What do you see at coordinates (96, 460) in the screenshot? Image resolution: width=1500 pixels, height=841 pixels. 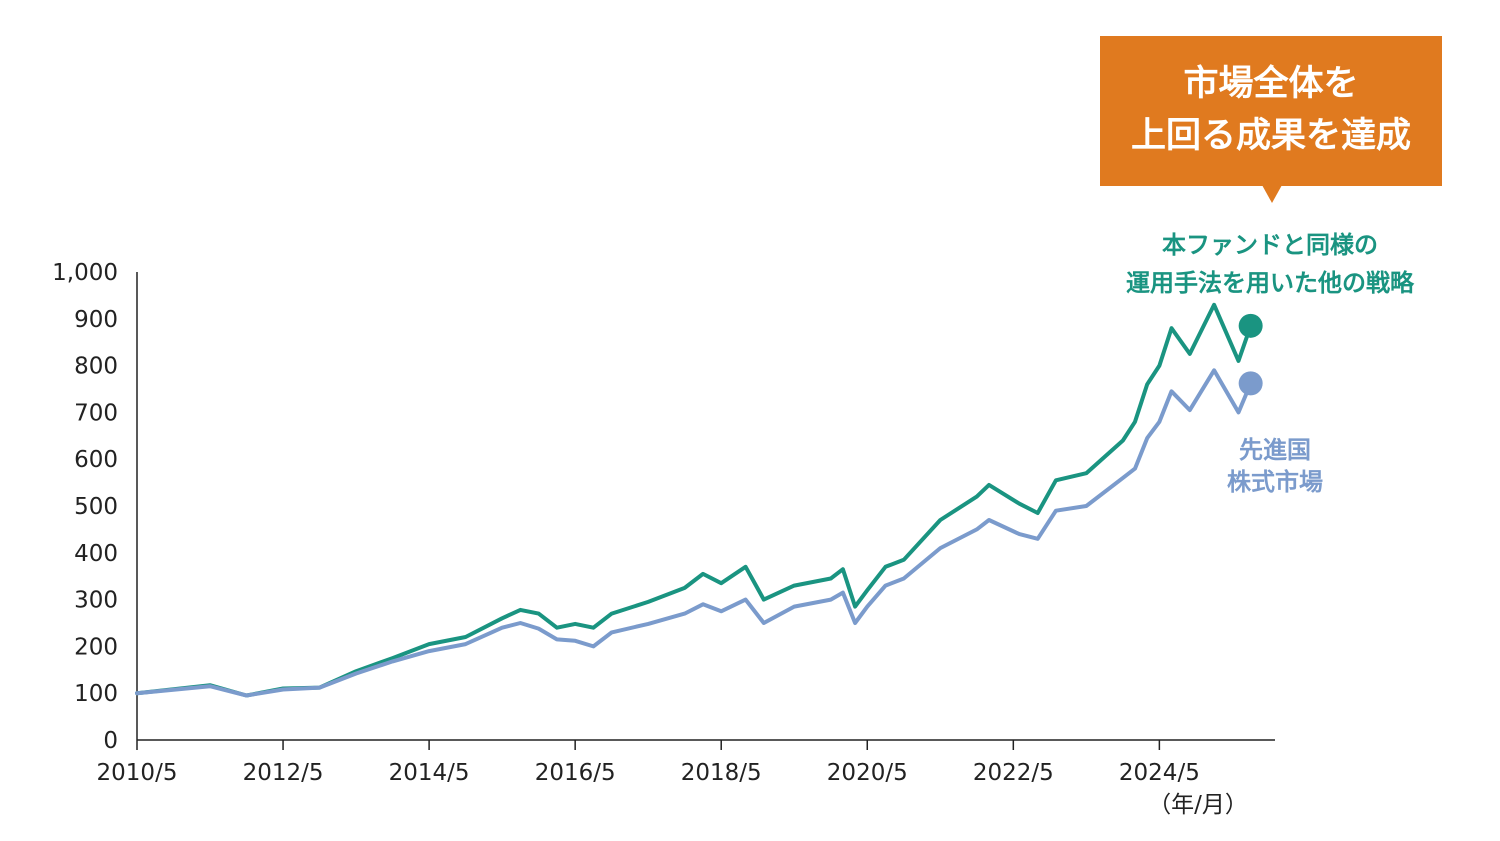 I see `y-tick-label: 600` at bounding box center [96, 460].